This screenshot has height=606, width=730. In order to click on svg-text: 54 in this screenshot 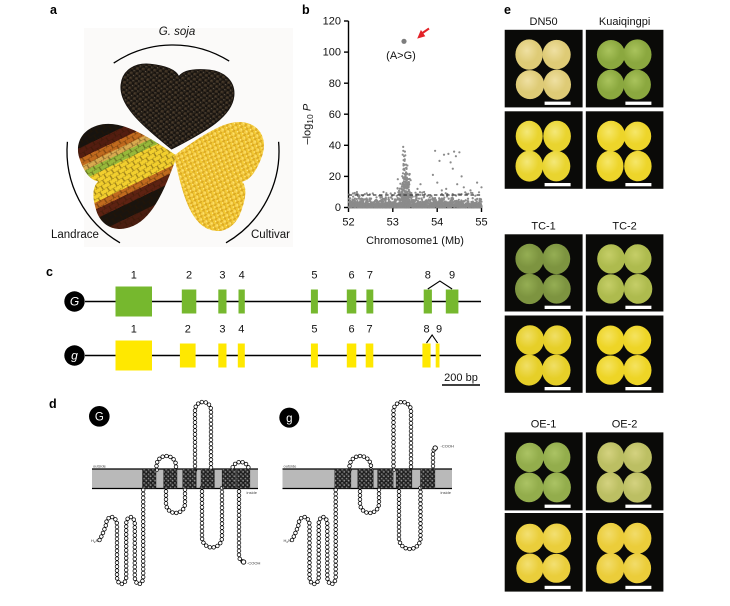, I will do `click(437, 223)`.